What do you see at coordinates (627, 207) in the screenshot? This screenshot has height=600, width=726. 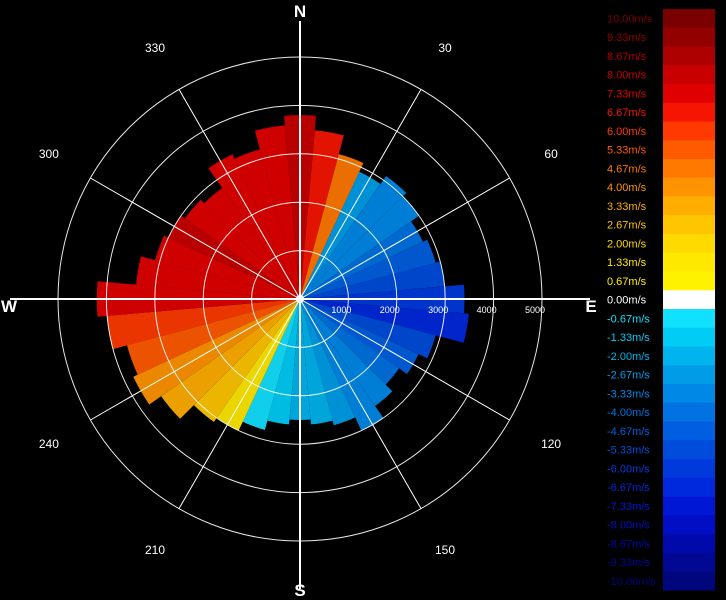 I see `legend-label: 3.33m/s` at bounding box center [627, 207].